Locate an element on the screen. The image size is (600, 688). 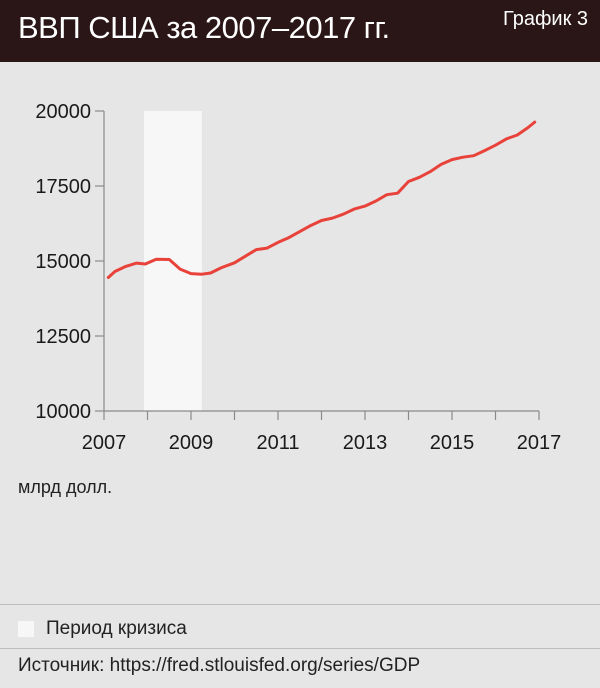
chart-header: ВВП США за 2007–2017 гг. График 3 is located at coordinates (300, 31).